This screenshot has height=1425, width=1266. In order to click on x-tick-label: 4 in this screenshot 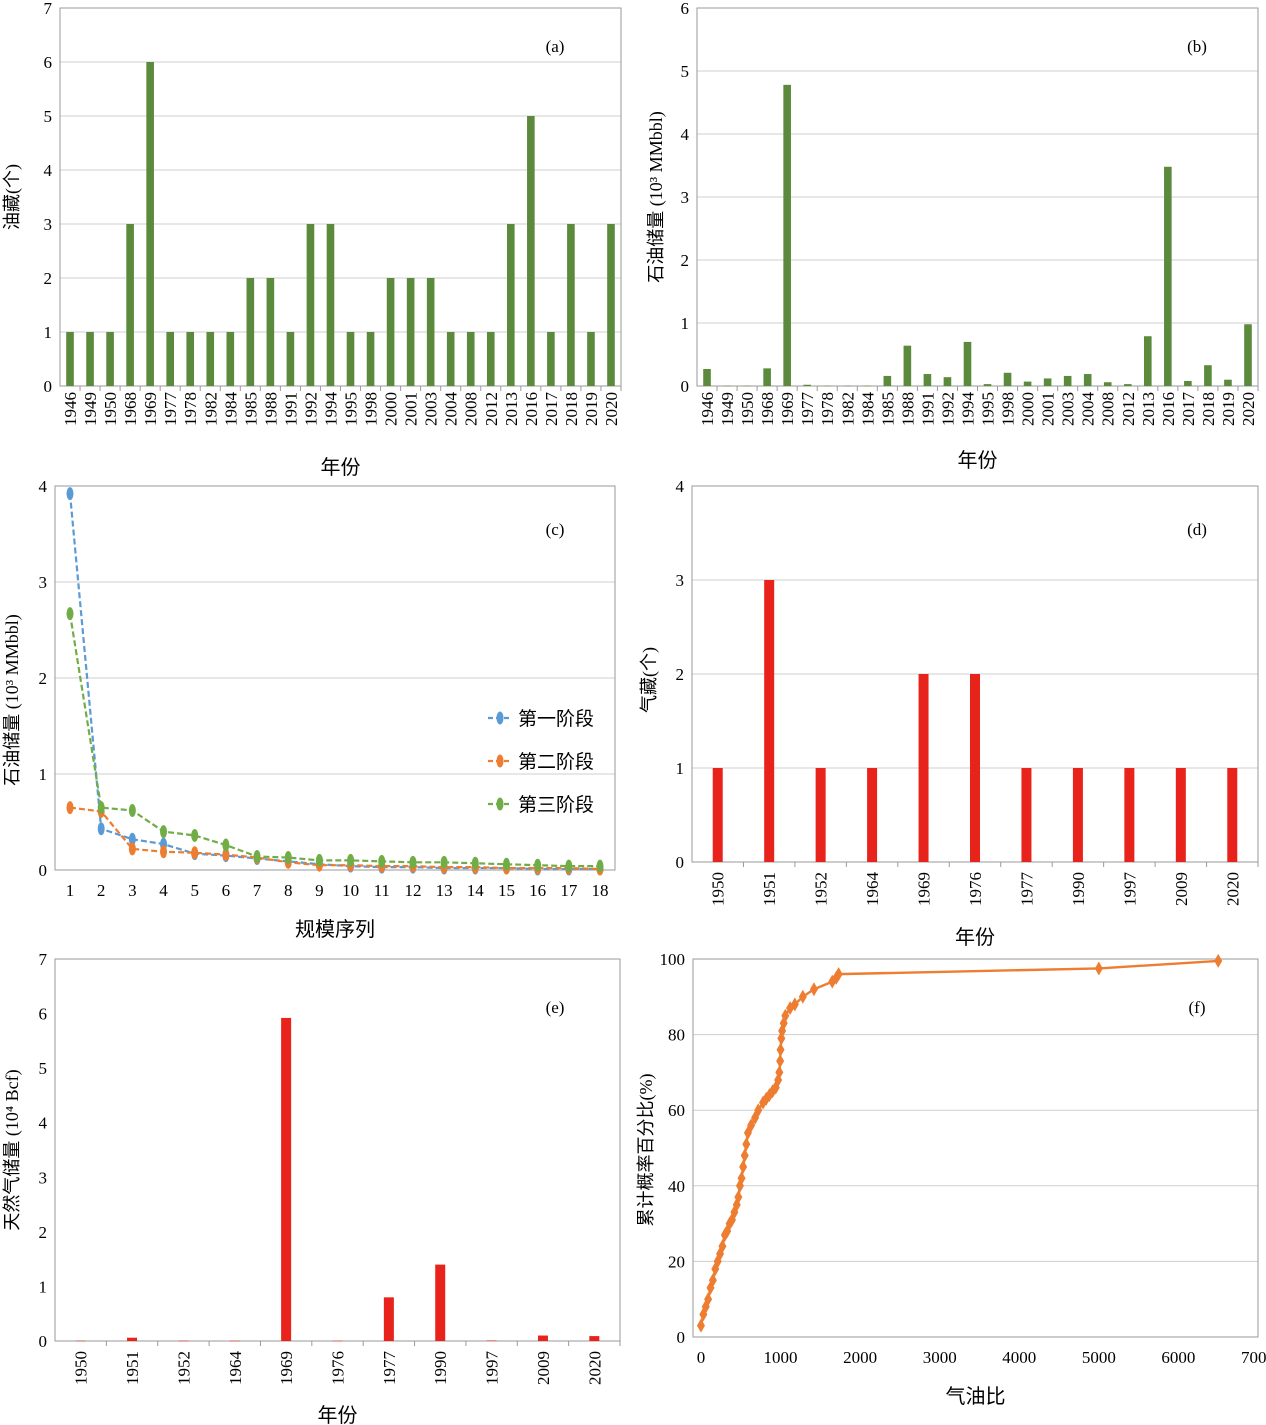, I will do `click(163, 890)`.